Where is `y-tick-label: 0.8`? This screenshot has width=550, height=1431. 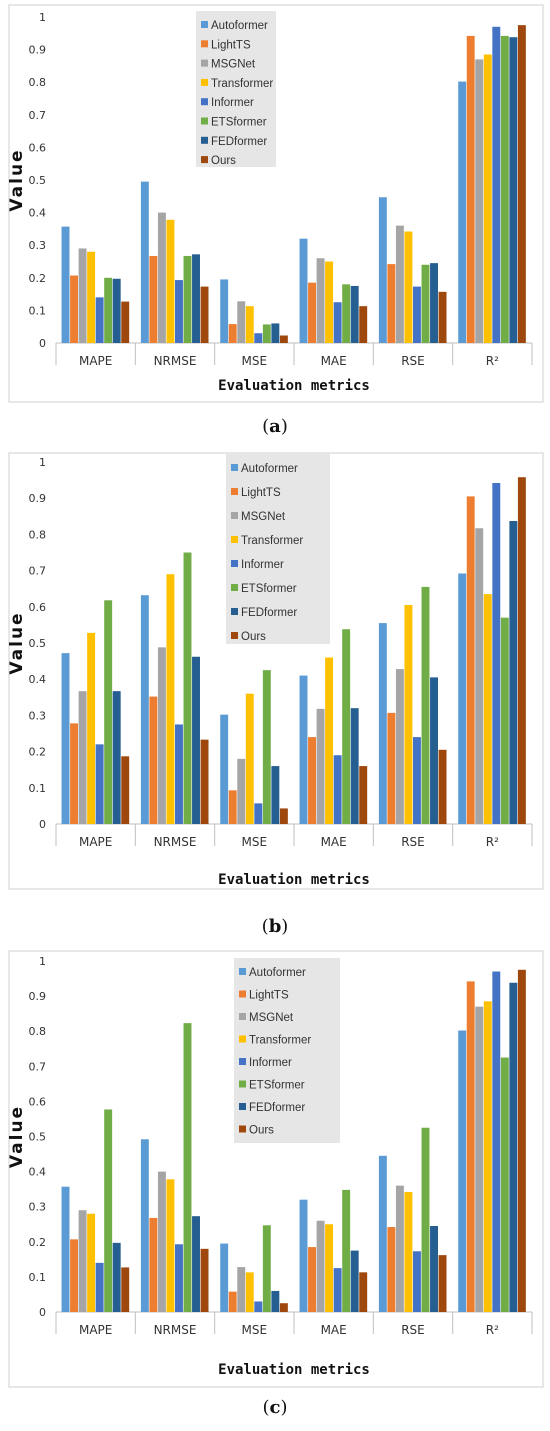
y-tick-label: 0.8 is located at coordinates (38, 534).